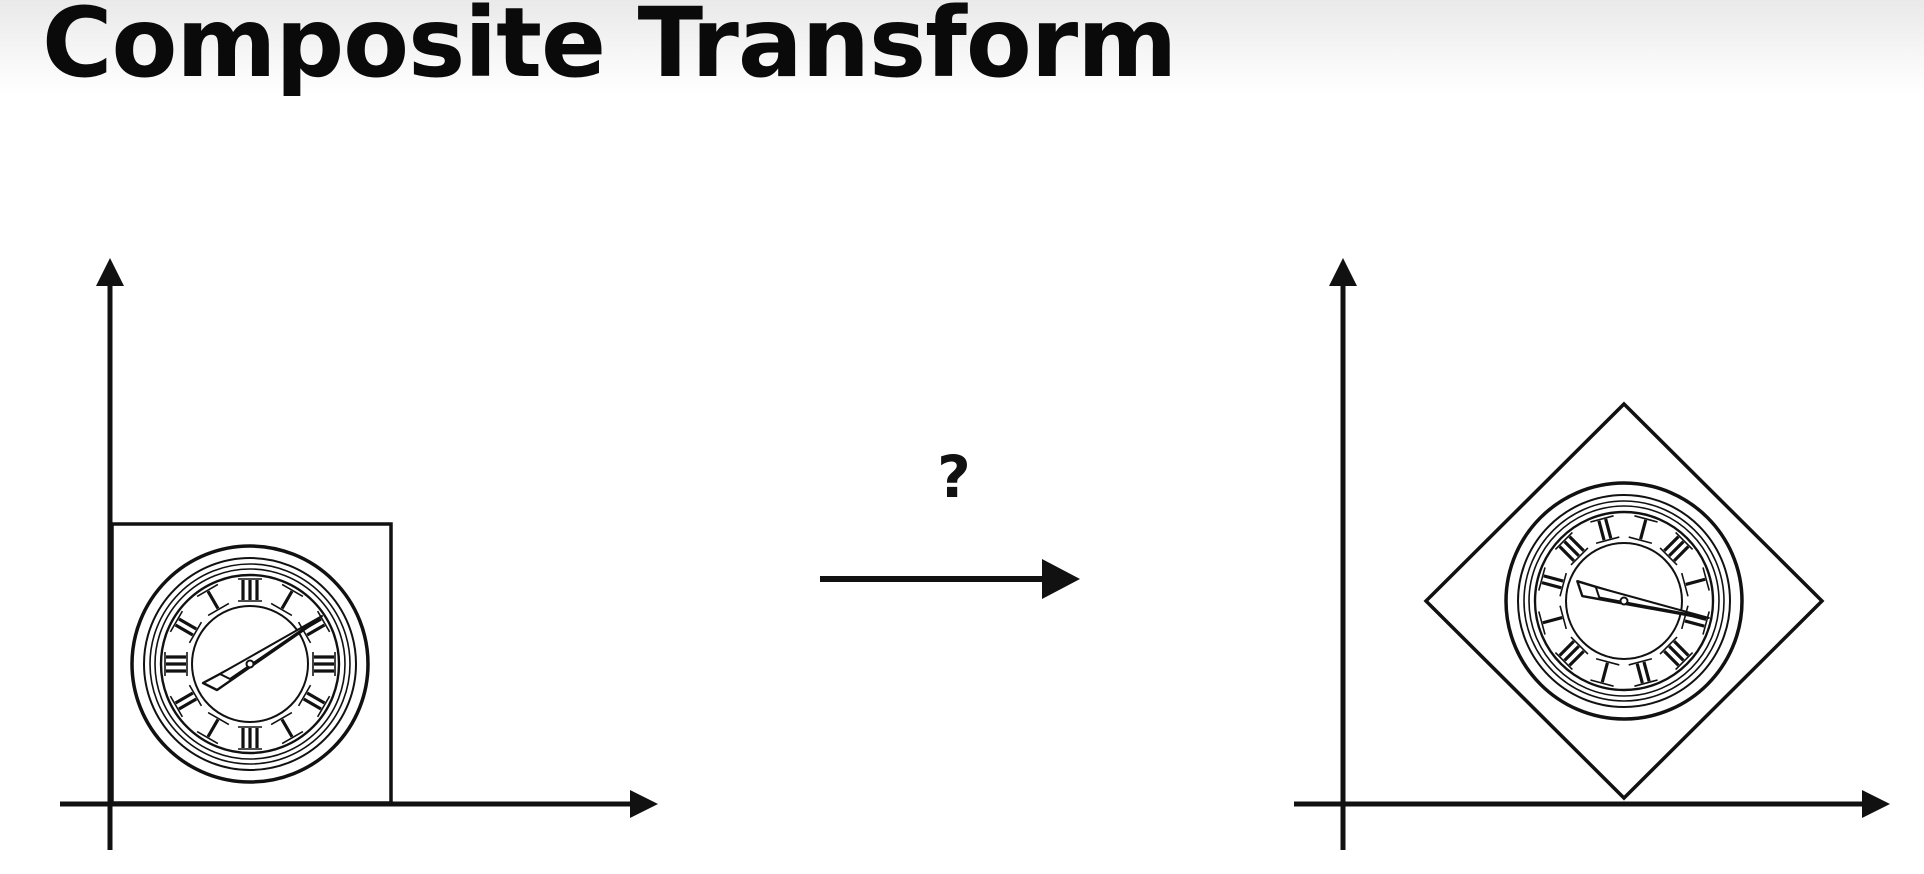 The image size is (1924, 874). What do you see at coordinates (609, 49) in the screenshot?
I see `page-title: Composite Transform` at bounding box center [609, 49].